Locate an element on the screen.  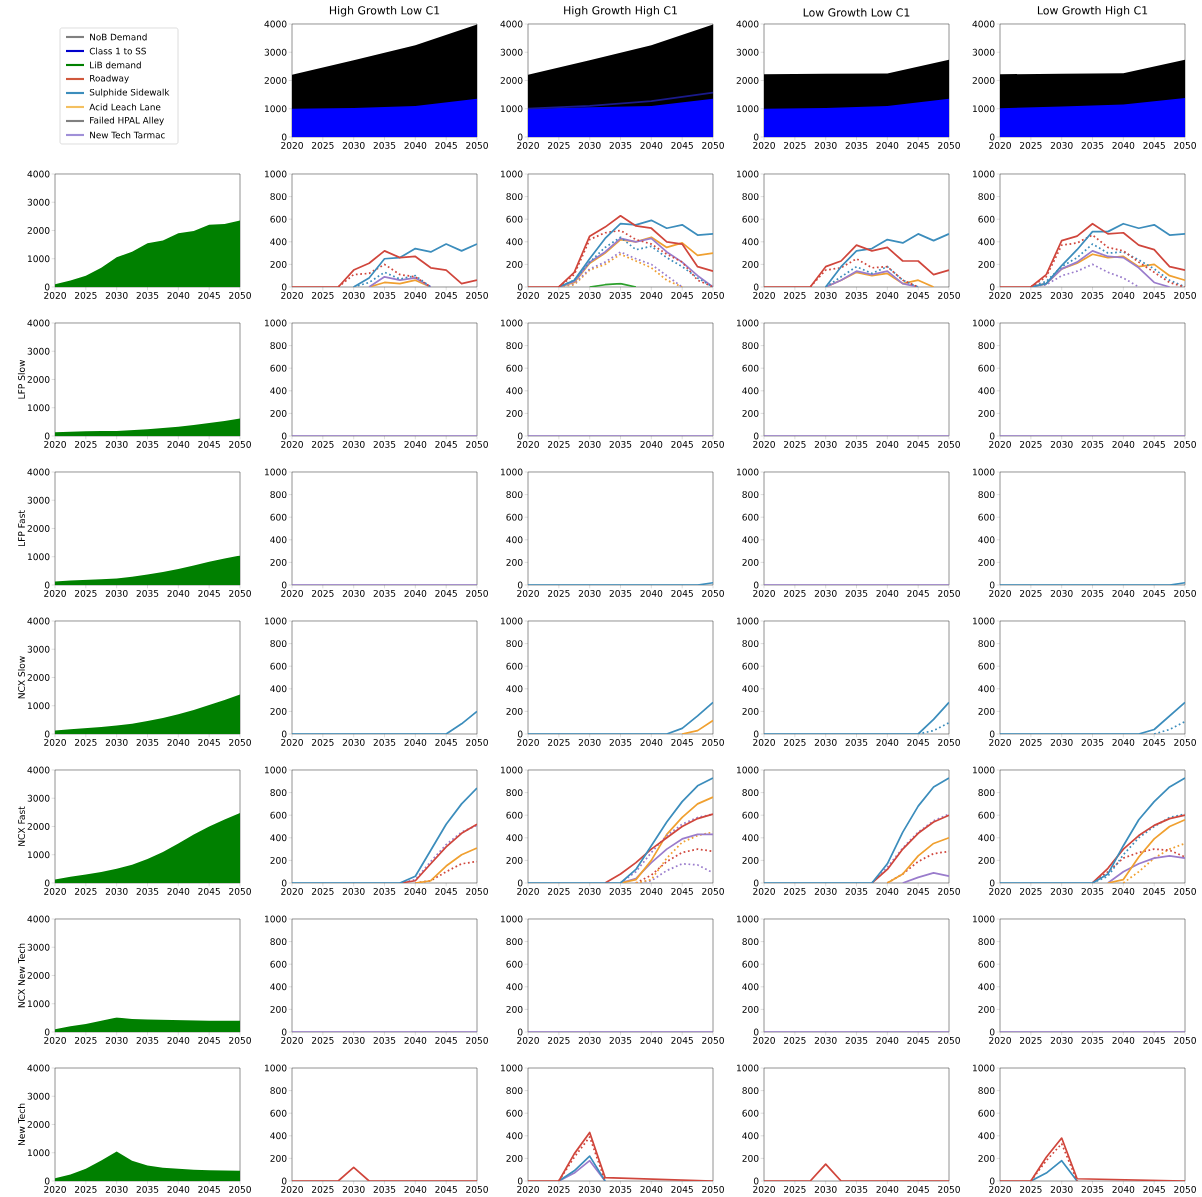
y-tick-label: 3000 is located at coordinates (275, 52).